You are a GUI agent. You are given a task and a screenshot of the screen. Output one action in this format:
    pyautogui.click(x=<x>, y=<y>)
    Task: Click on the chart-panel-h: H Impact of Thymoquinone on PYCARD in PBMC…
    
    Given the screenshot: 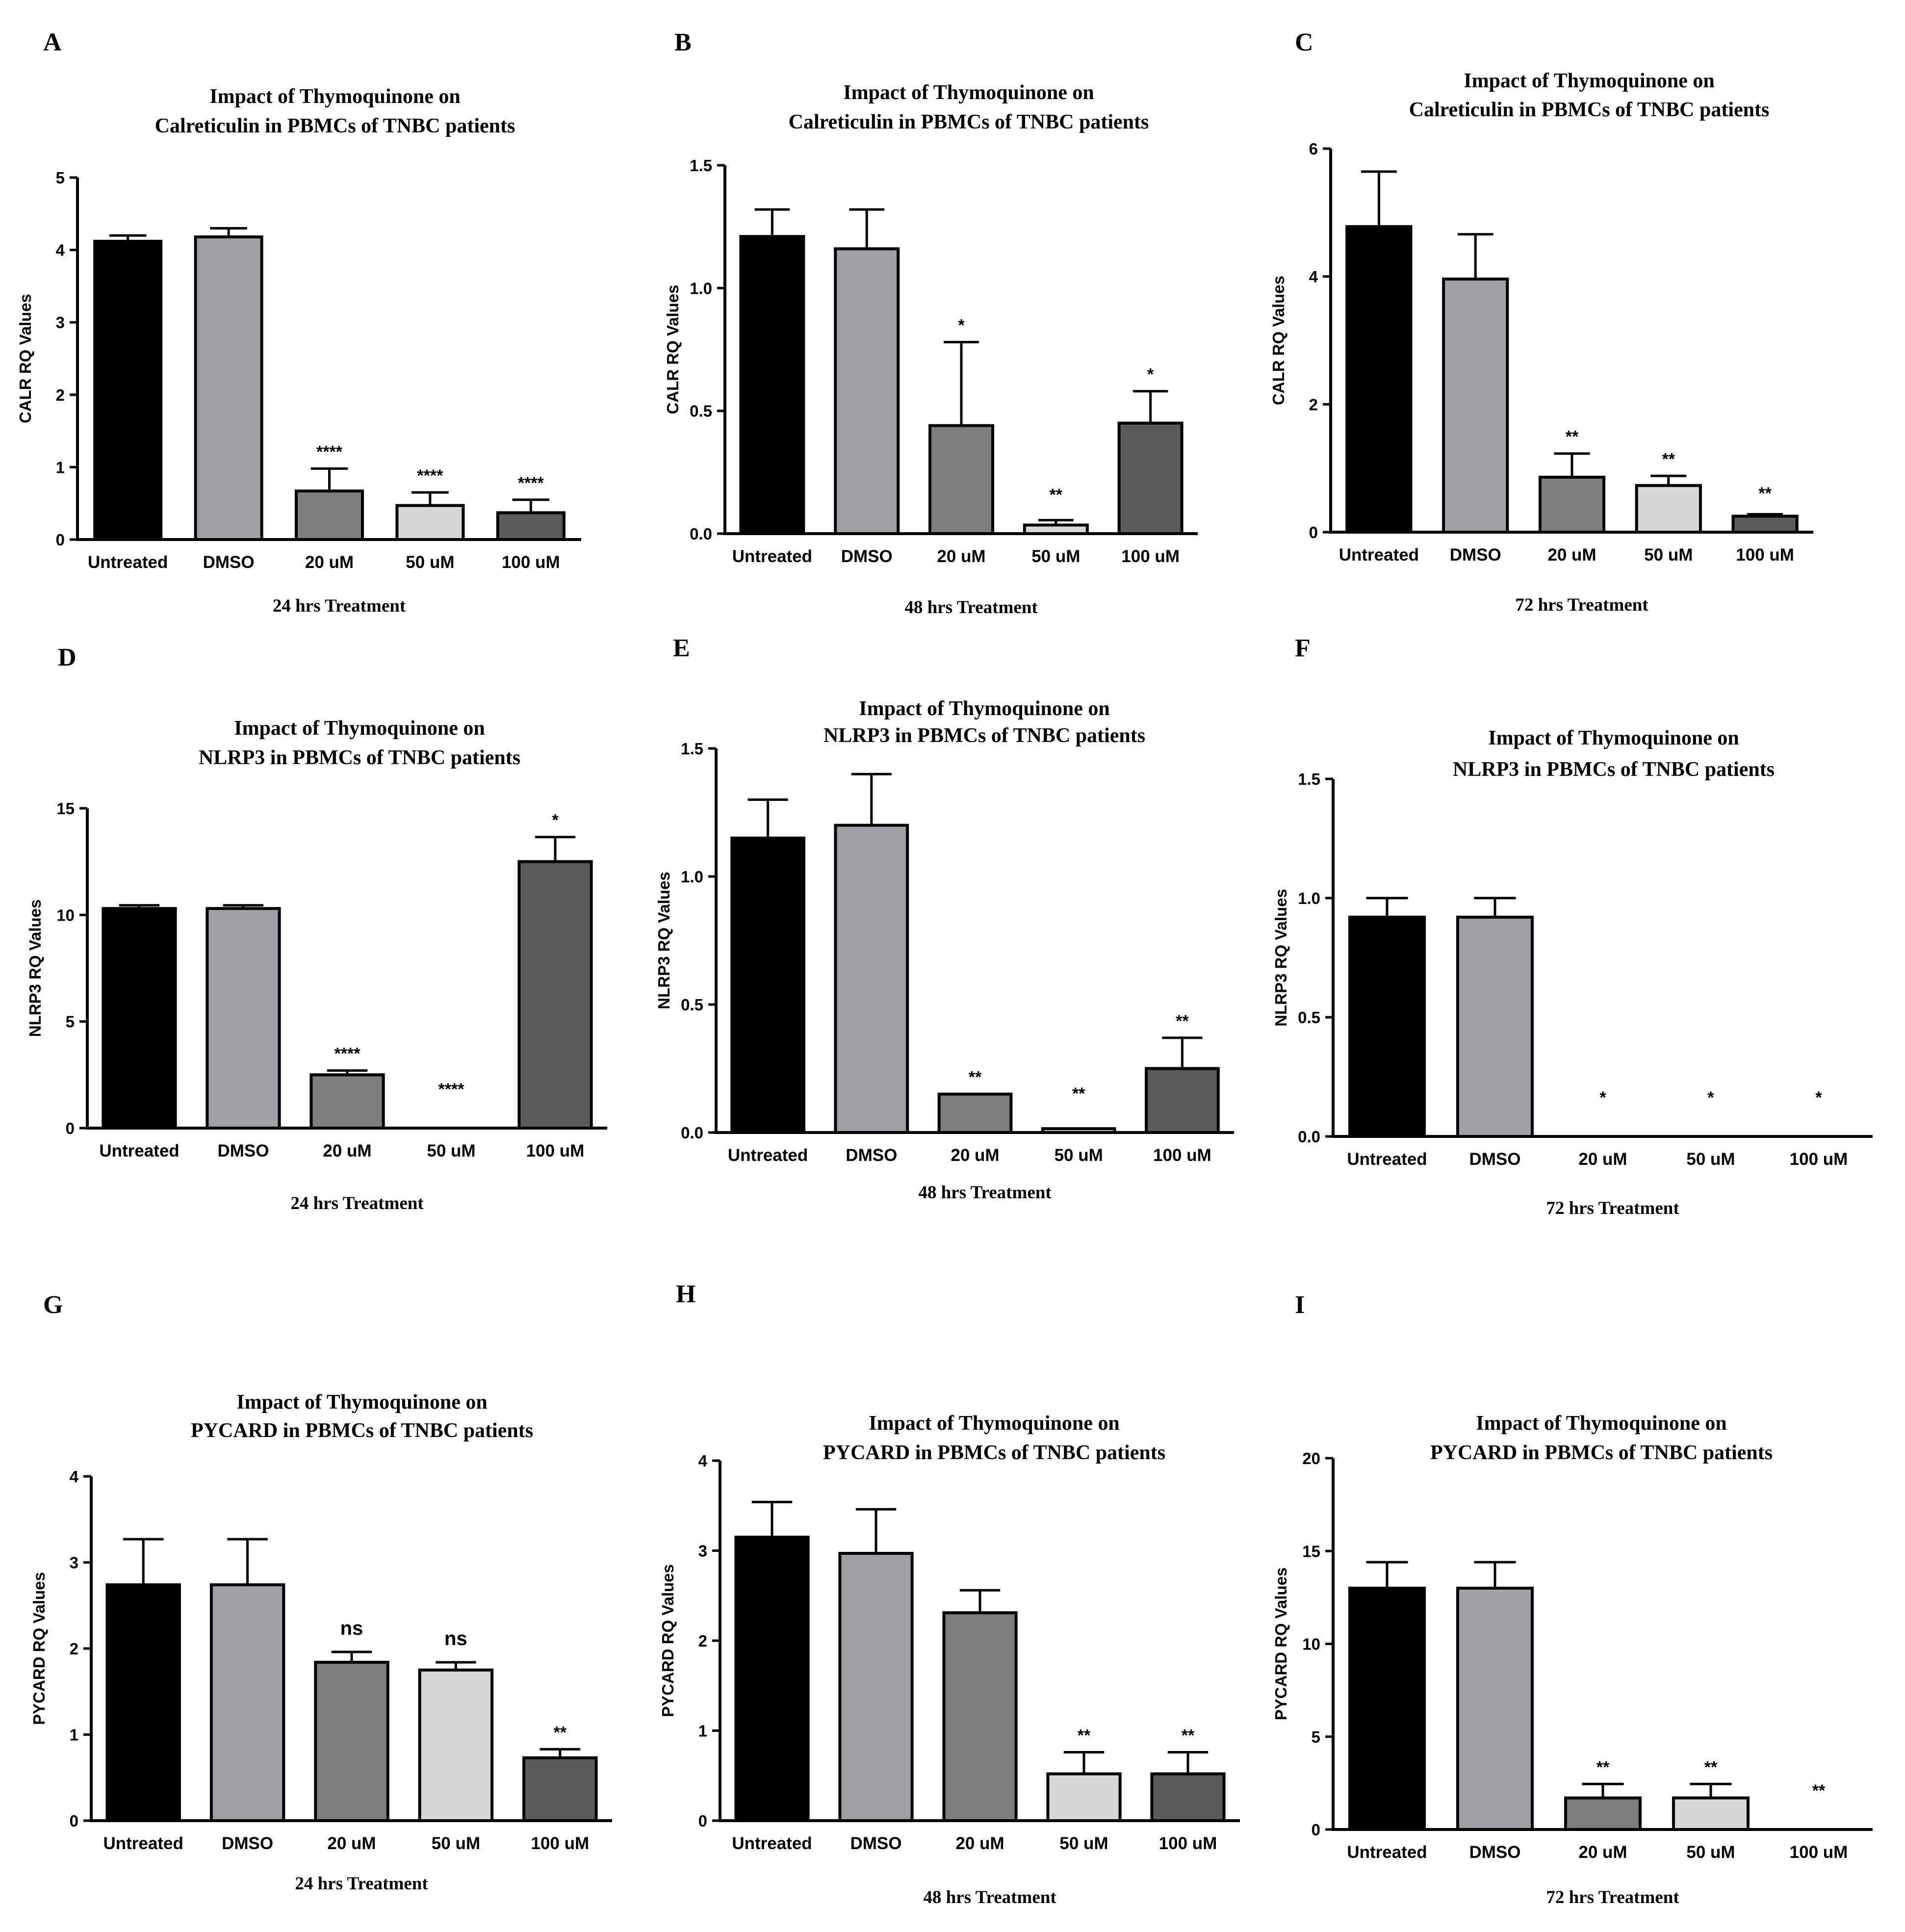 What is the action you would take?
    pyautogui.click(x=949, y=1593)
    